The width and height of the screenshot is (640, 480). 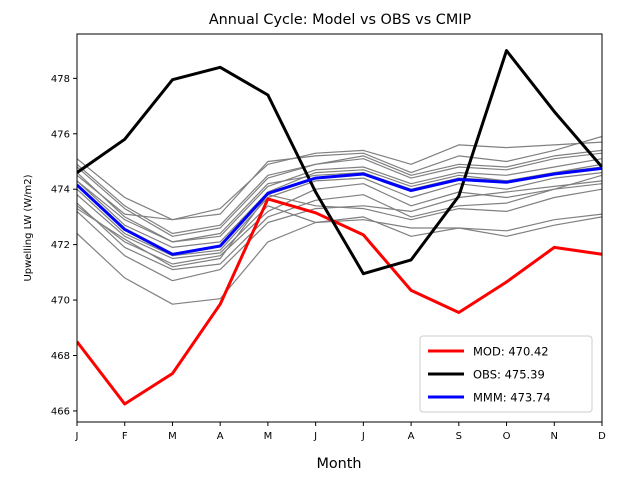 I want to click on y-tick-label-472: 472, so click(x=60, y=245).